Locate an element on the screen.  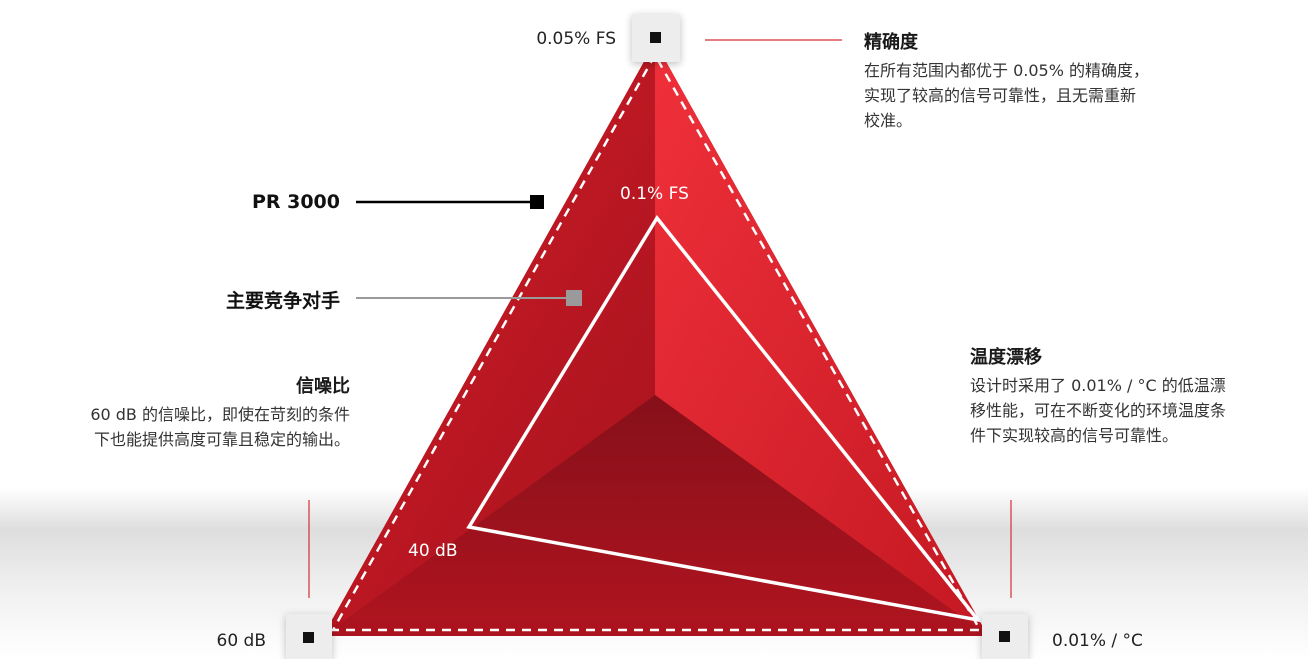
legend-marker-primary is located at coordinates (537, 202).